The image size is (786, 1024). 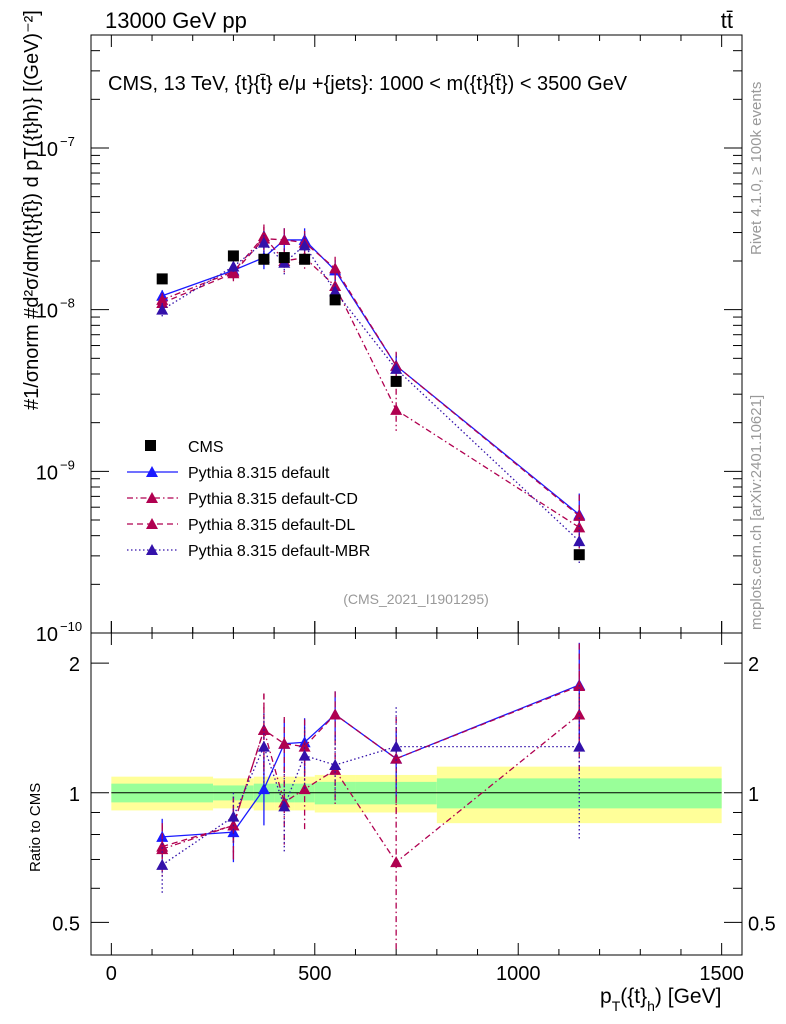 What do you see at coordinates (314, 974) in the screenshot?
I see `x-tick-label: 500` at bounding box center [314, 974].